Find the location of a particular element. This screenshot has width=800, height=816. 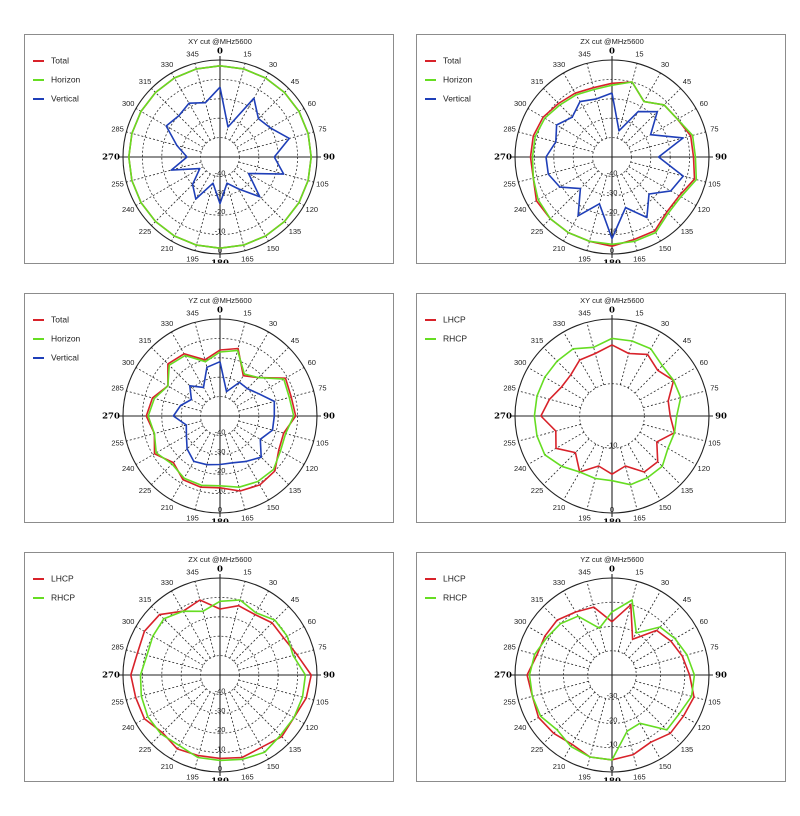

angle-tick-label: 75 is located at coordinates (714, 647).